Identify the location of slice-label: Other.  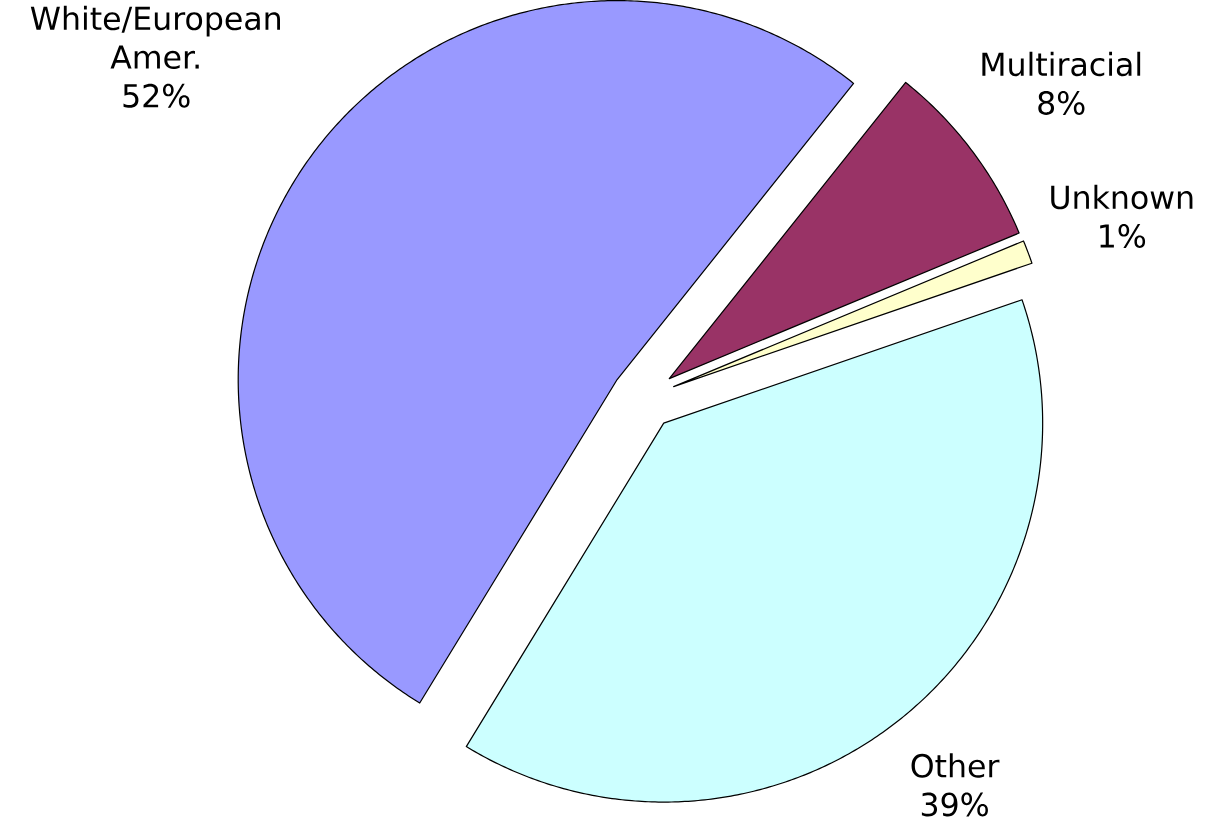
(955, 765).